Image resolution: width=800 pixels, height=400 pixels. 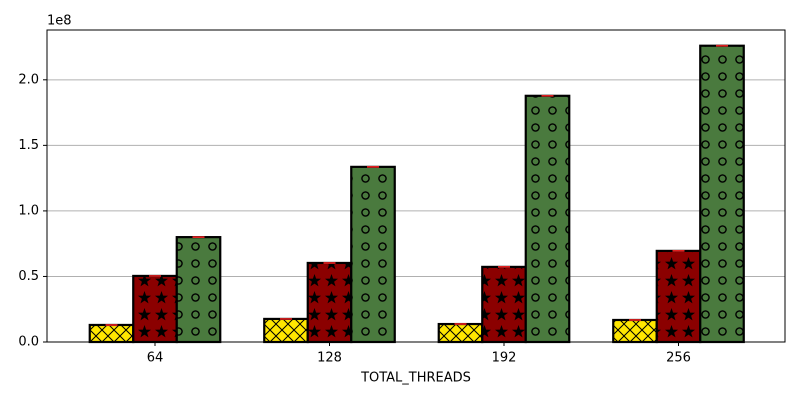 What do you see at coordinates (415, 378) in the screenshot?
I see `x-axis-label: TOTAL_THREADS` at bounding box center [415, 378].